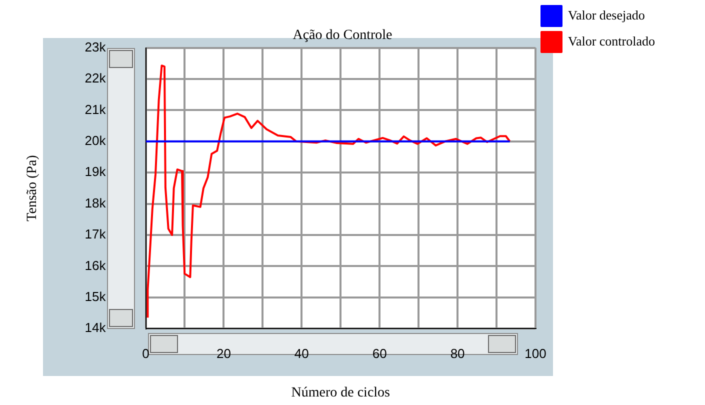 This screenshot has height=405, width=705. Describe the element at coordinates (606, 14) in the screenshot. I see `legend-label: Valor desejado` at that location.